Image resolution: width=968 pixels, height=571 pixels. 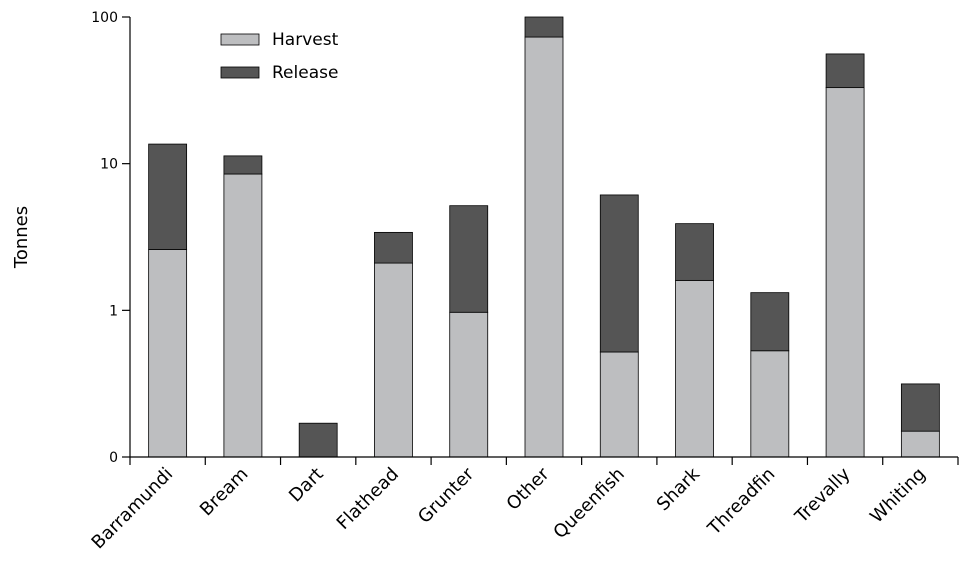 What do you see at coordinates (21, 237) in the screenshot?
I see `y-axis-title: Tonnes` at bounding box center [21, 237].